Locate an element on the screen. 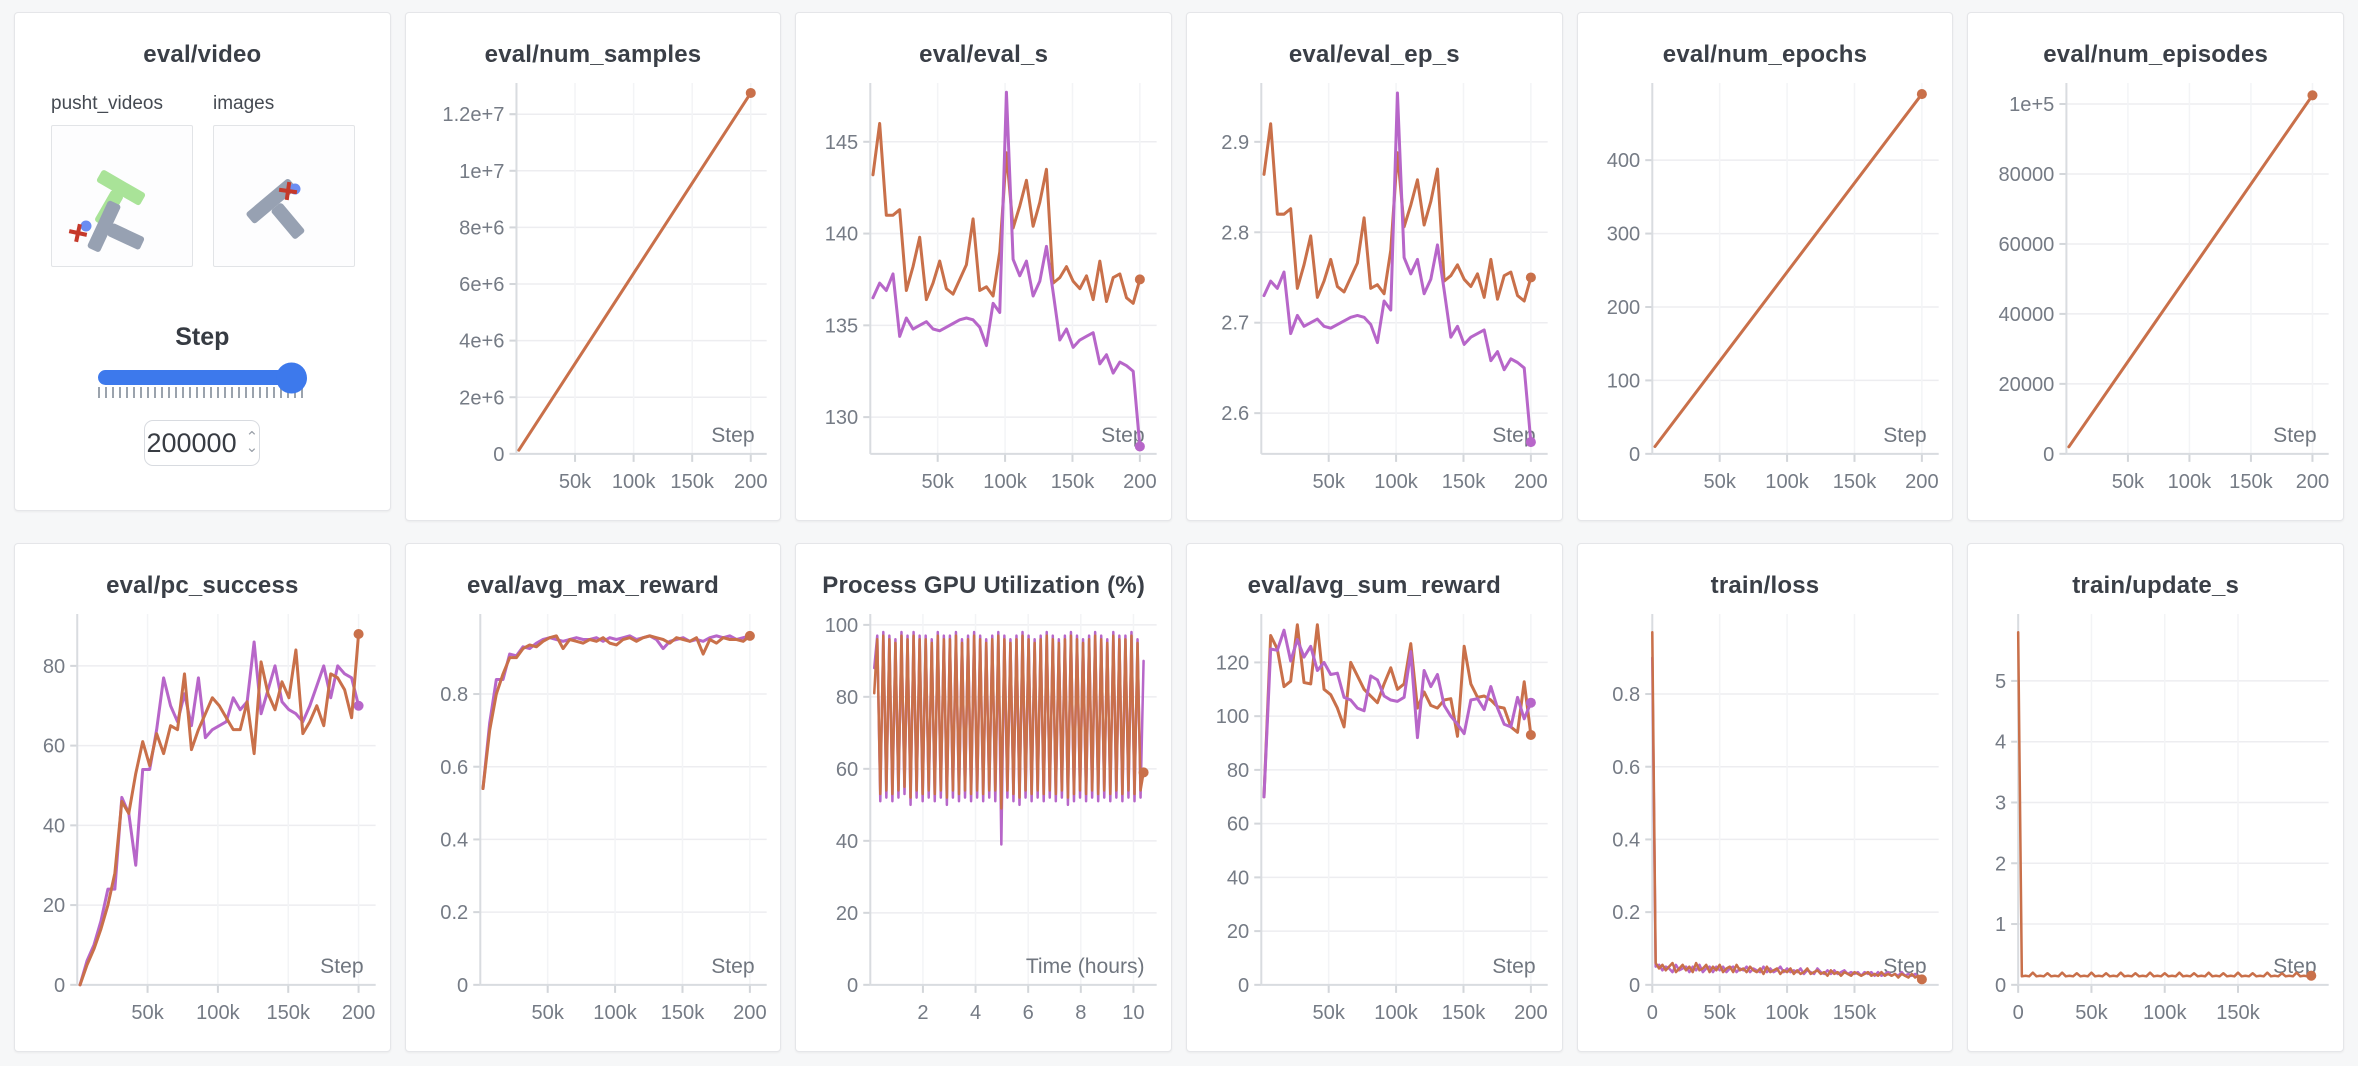 The height and width of the screenshot is (1066, 2358). chart-title: eval/num_episodes is located at coordinates (2156, 54).